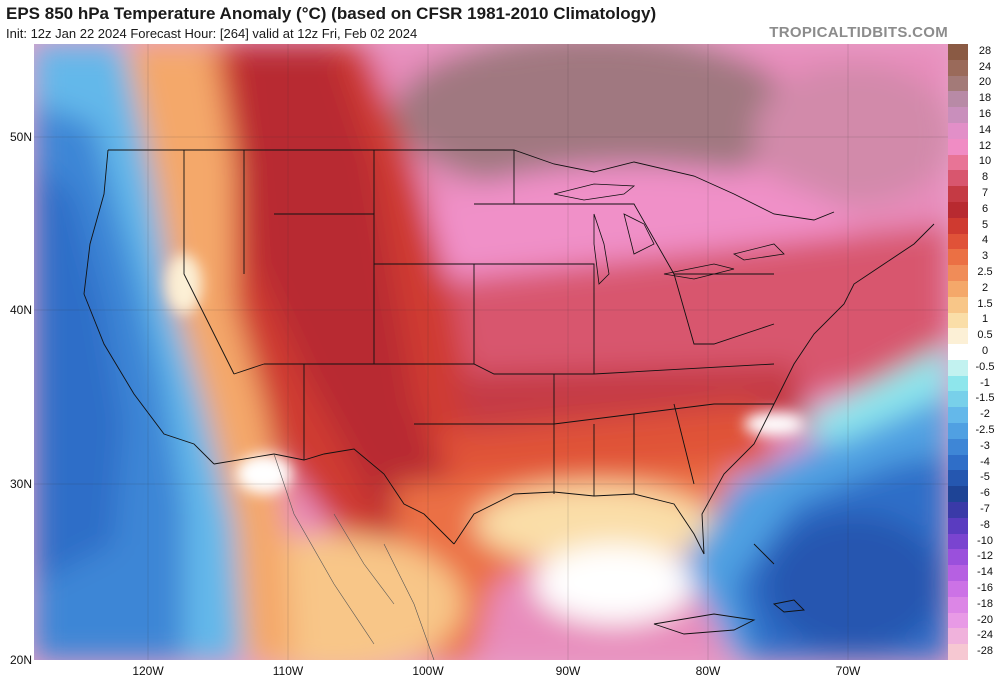 The height and width of the screenshot is (679, 1000). What do you see at coordinates (669, 234) in the screenshot?
I see `great-lakes` at bounding box center [669, 234].